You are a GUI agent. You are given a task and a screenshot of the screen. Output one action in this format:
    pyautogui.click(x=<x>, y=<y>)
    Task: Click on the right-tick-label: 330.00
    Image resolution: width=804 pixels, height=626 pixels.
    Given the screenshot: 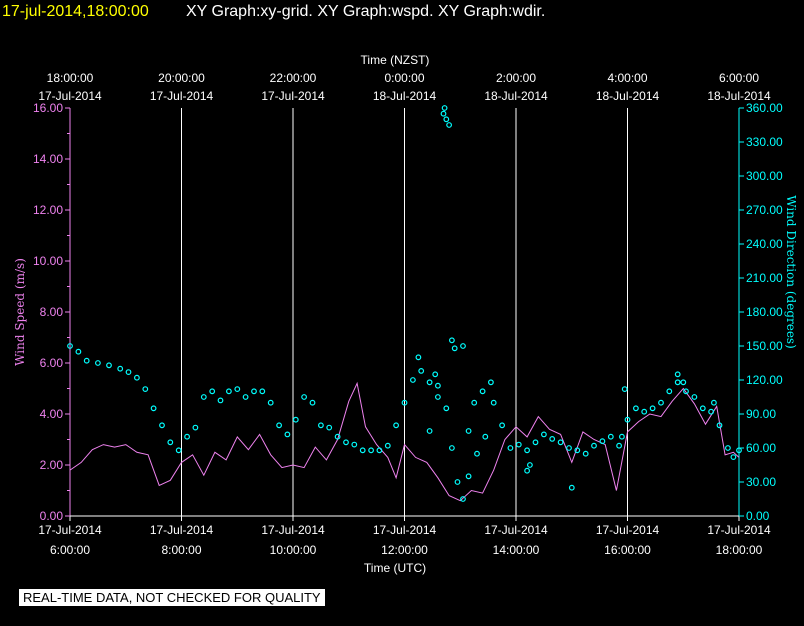 What is the action you would take?
    pyautogui.click(x=764, y=142)
    